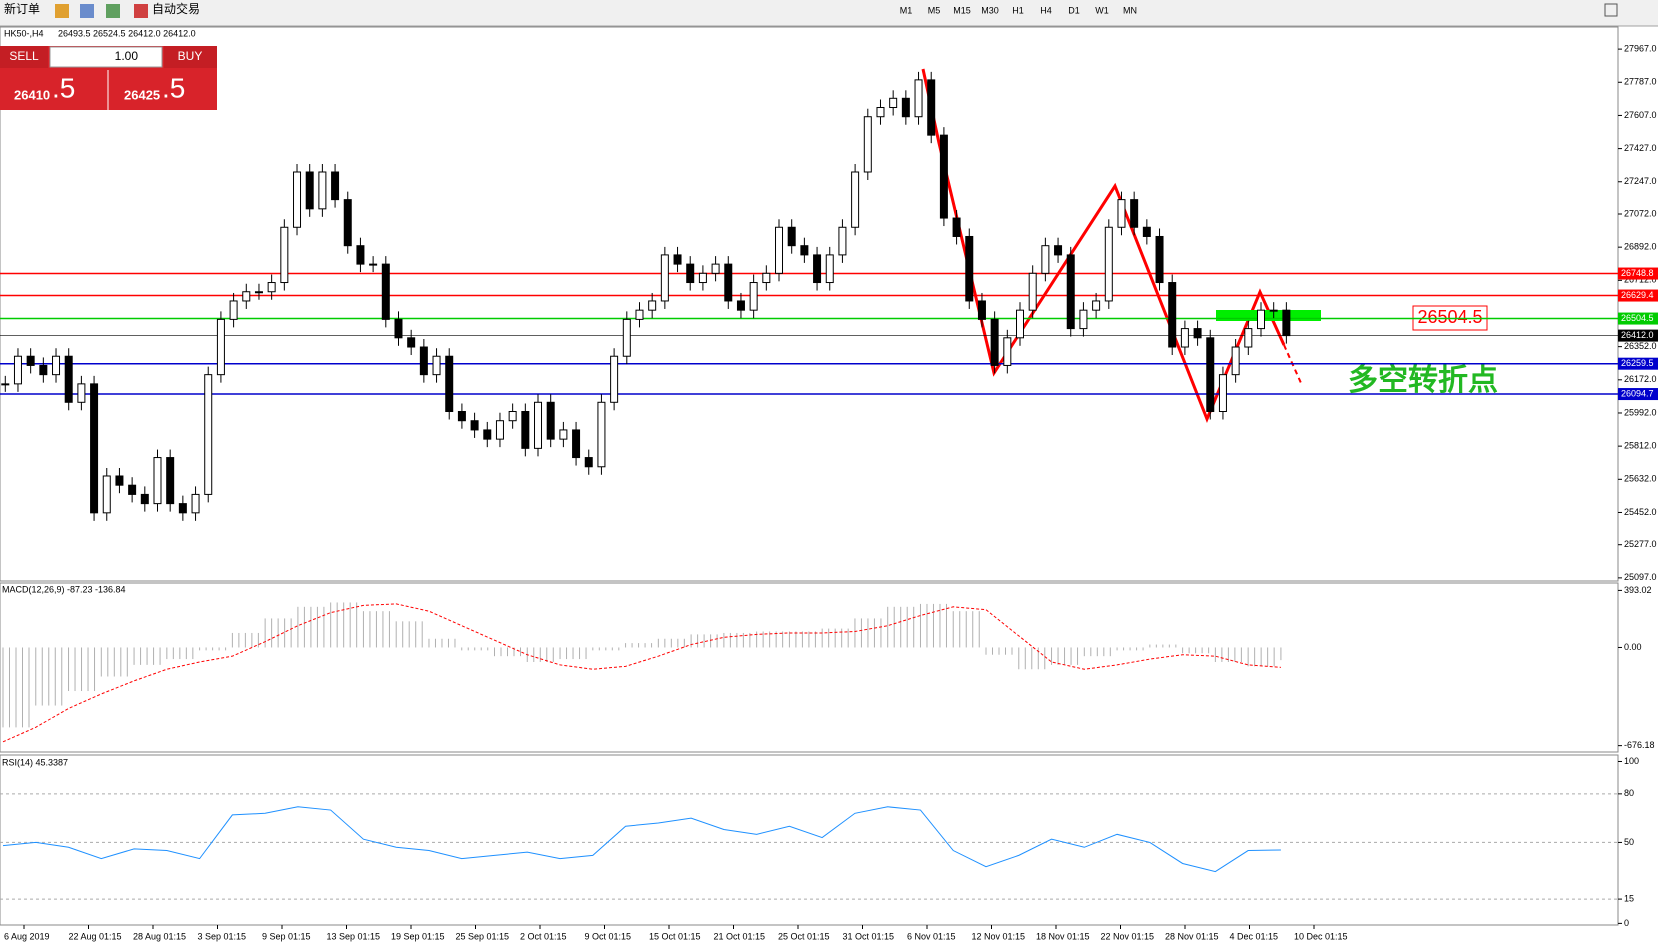 The height and width of the screenshot is (952, 1658). I want to click on sell-price: 26410, so click(32, 94).